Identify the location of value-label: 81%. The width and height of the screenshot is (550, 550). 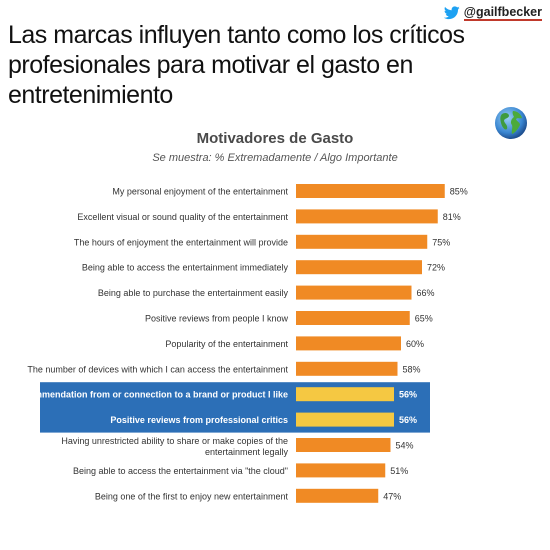
(452, 217).